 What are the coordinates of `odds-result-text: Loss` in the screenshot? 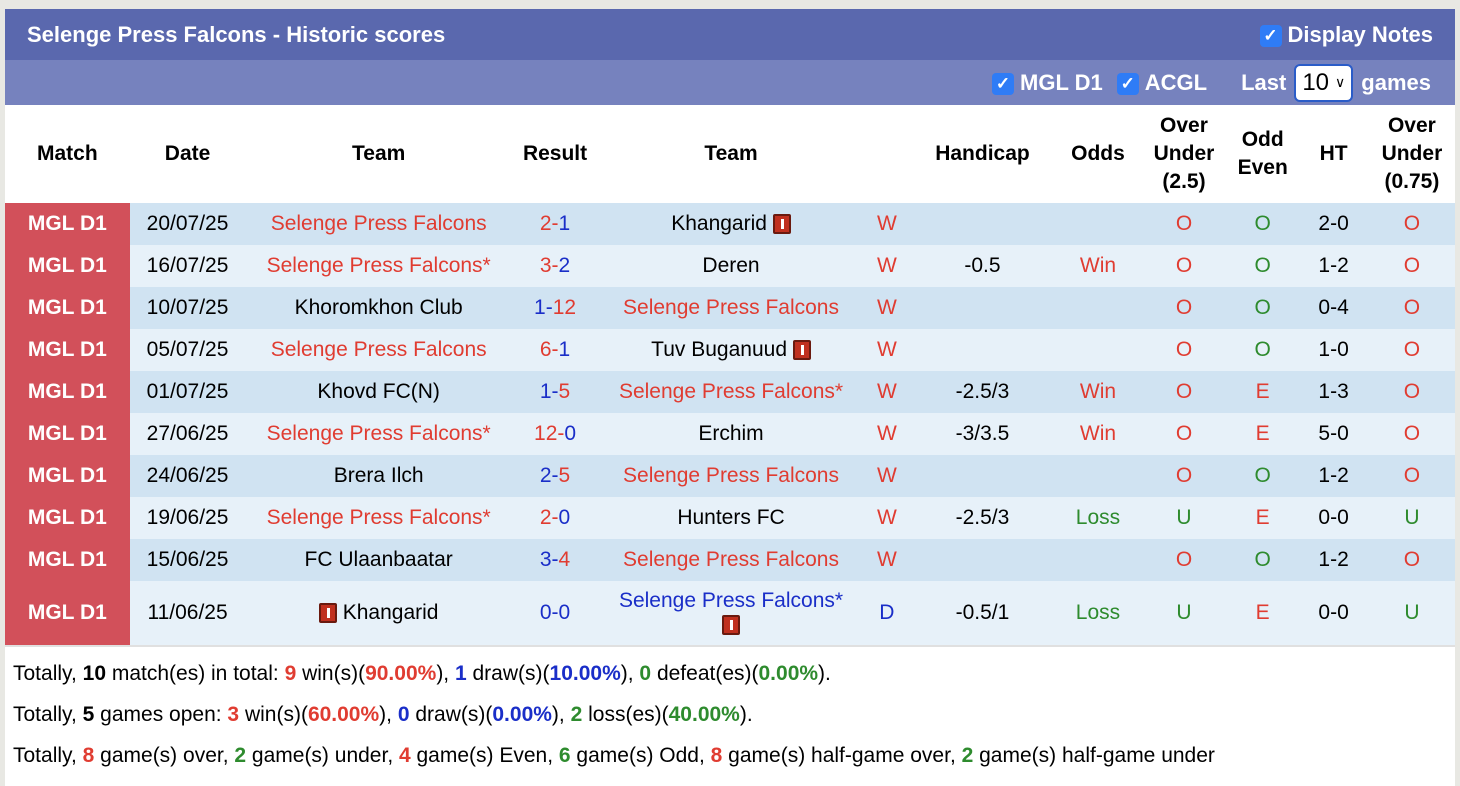 It's located at (1098, 612).